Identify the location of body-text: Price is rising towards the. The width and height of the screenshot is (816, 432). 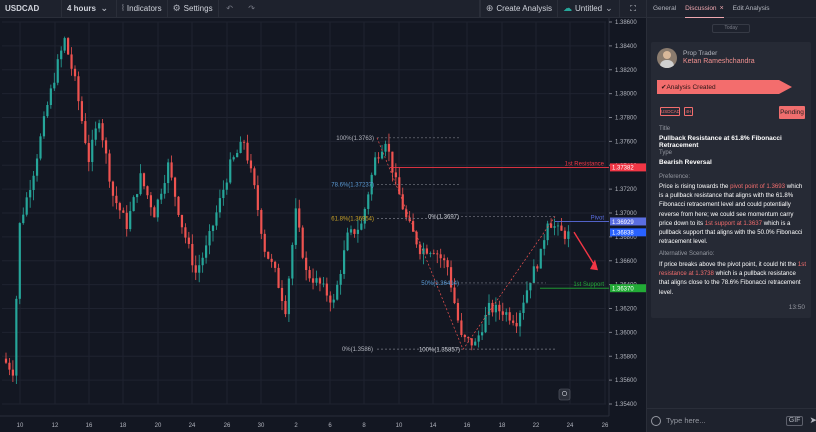
(695, 186).